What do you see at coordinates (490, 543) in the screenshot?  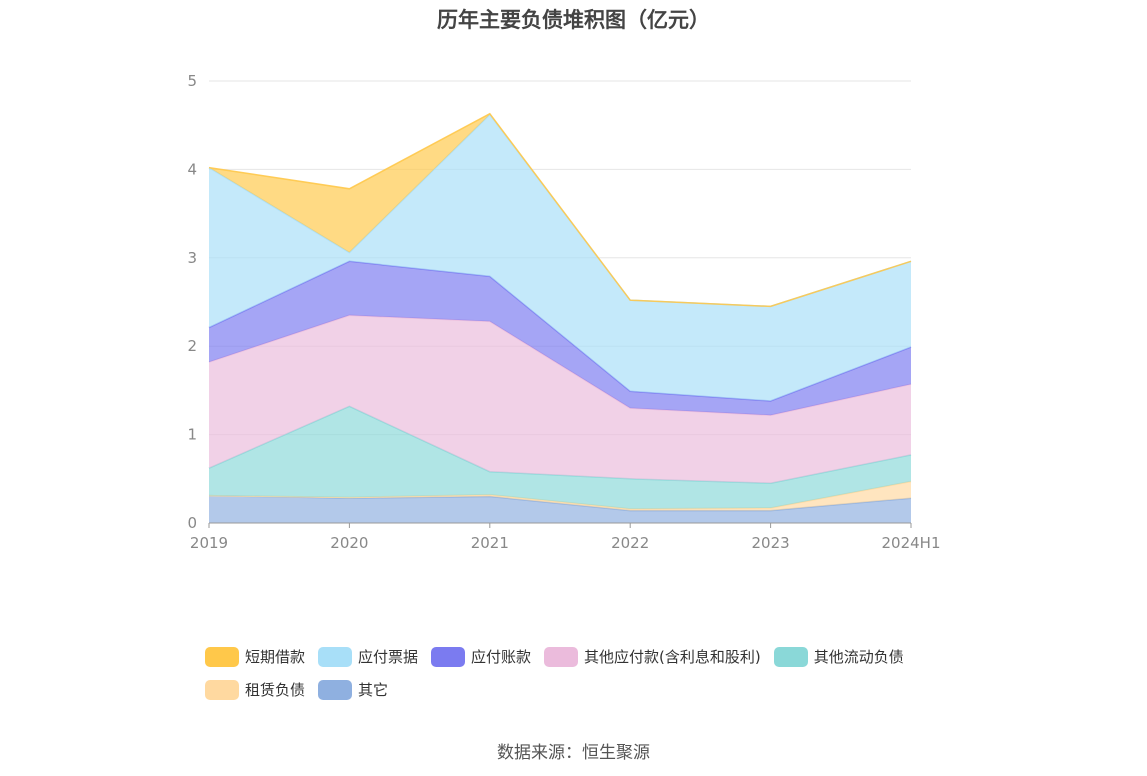 I see `x-tick-label: 2021` at bounding box center [490, 543].